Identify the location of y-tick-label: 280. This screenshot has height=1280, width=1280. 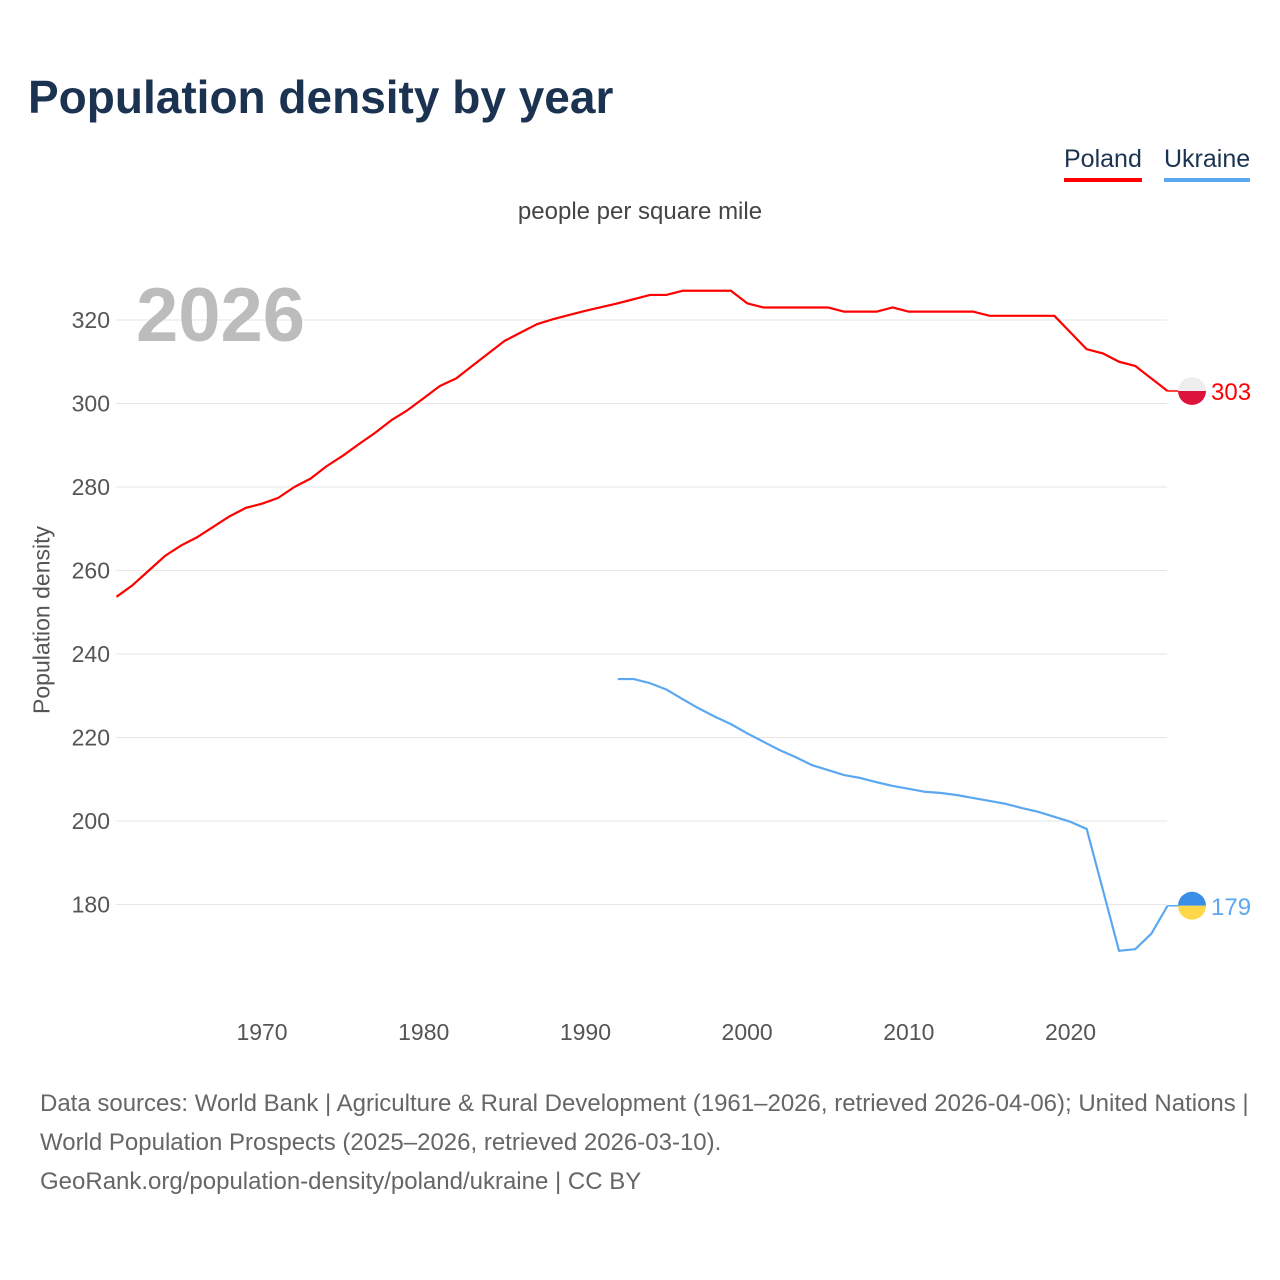
(91, 487).